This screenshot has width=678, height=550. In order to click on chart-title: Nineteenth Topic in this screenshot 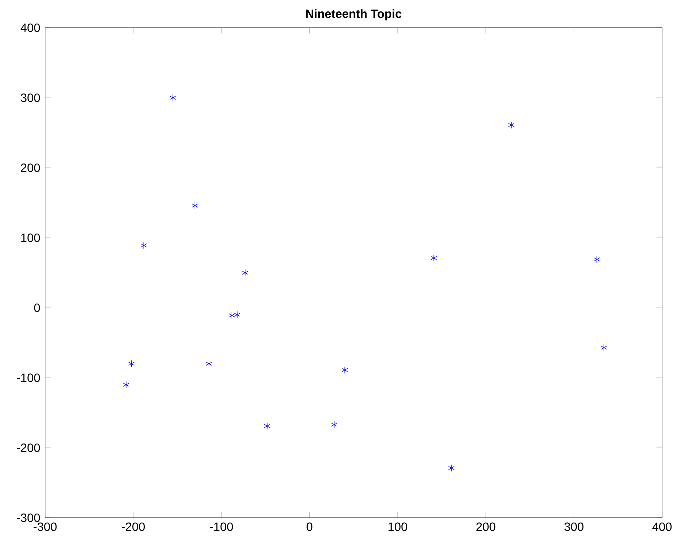, I will do `click(354, 15)`.